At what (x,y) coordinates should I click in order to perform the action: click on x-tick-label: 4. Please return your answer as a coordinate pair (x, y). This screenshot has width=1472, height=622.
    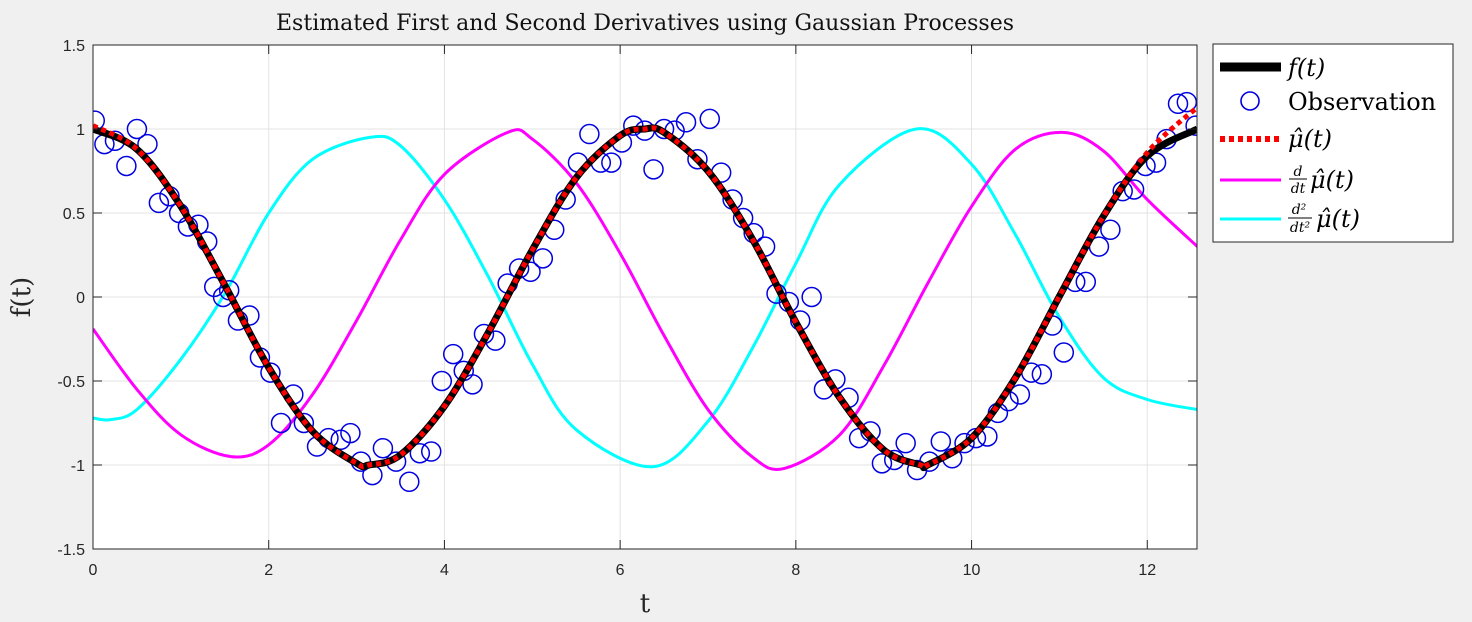
    Looking at the image, I should click on (444, 570).